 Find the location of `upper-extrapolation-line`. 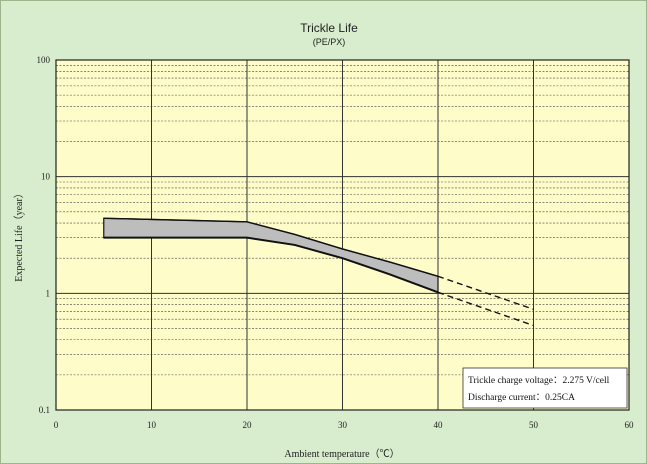

upper-extrapolation-line is located at coordinates (485, 292).